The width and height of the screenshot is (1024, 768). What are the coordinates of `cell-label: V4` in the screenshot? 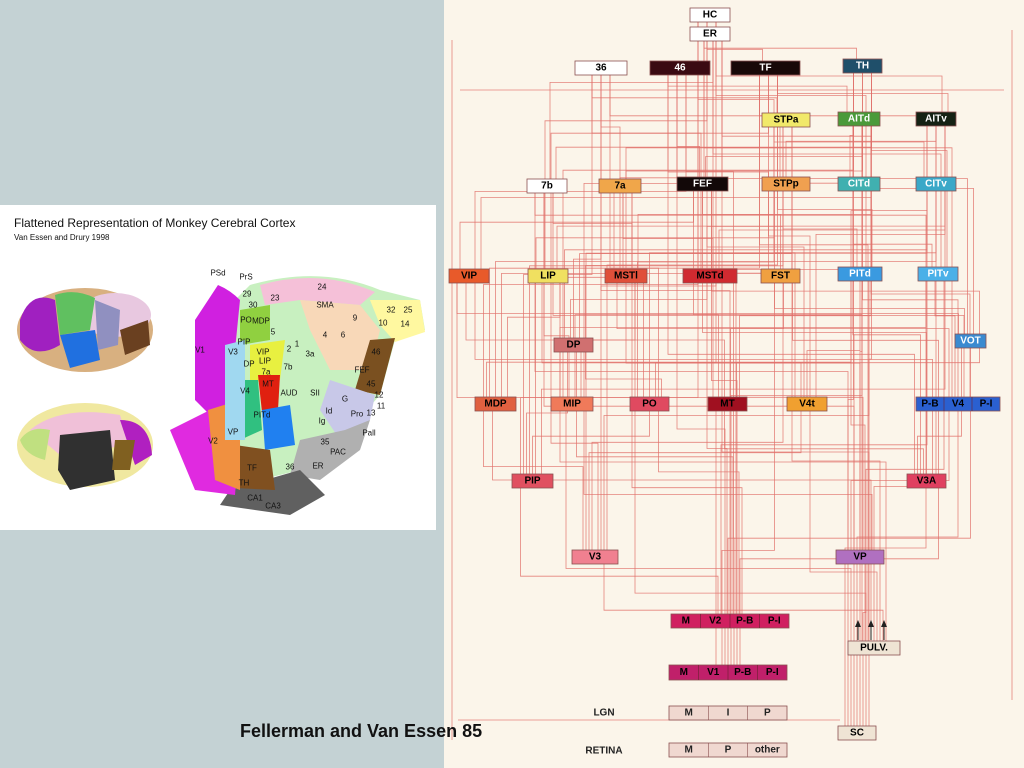 It's located at (958, 404).